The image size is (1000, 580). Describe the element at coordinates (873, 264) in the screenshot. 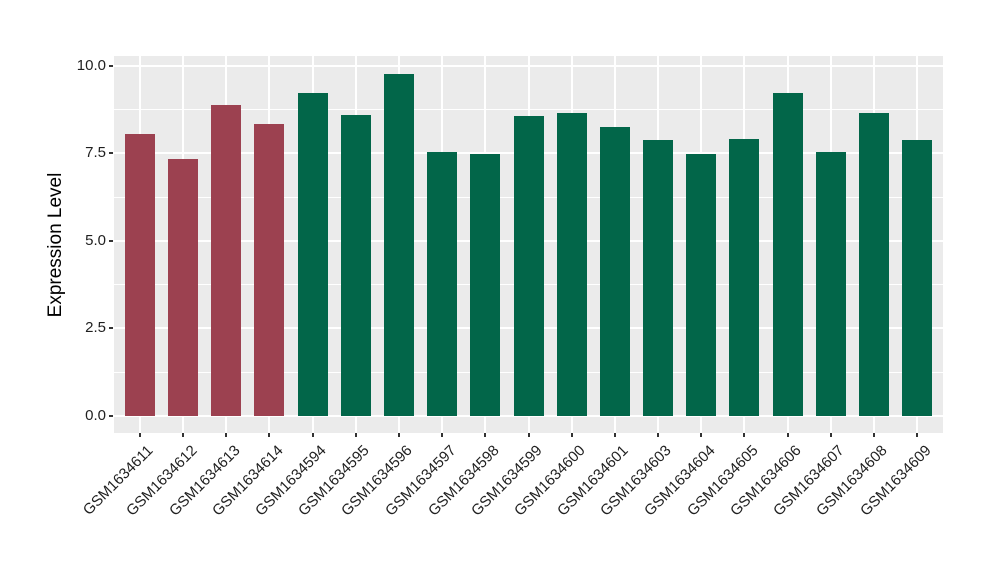

I see `bar-GSM1634608` at that location.